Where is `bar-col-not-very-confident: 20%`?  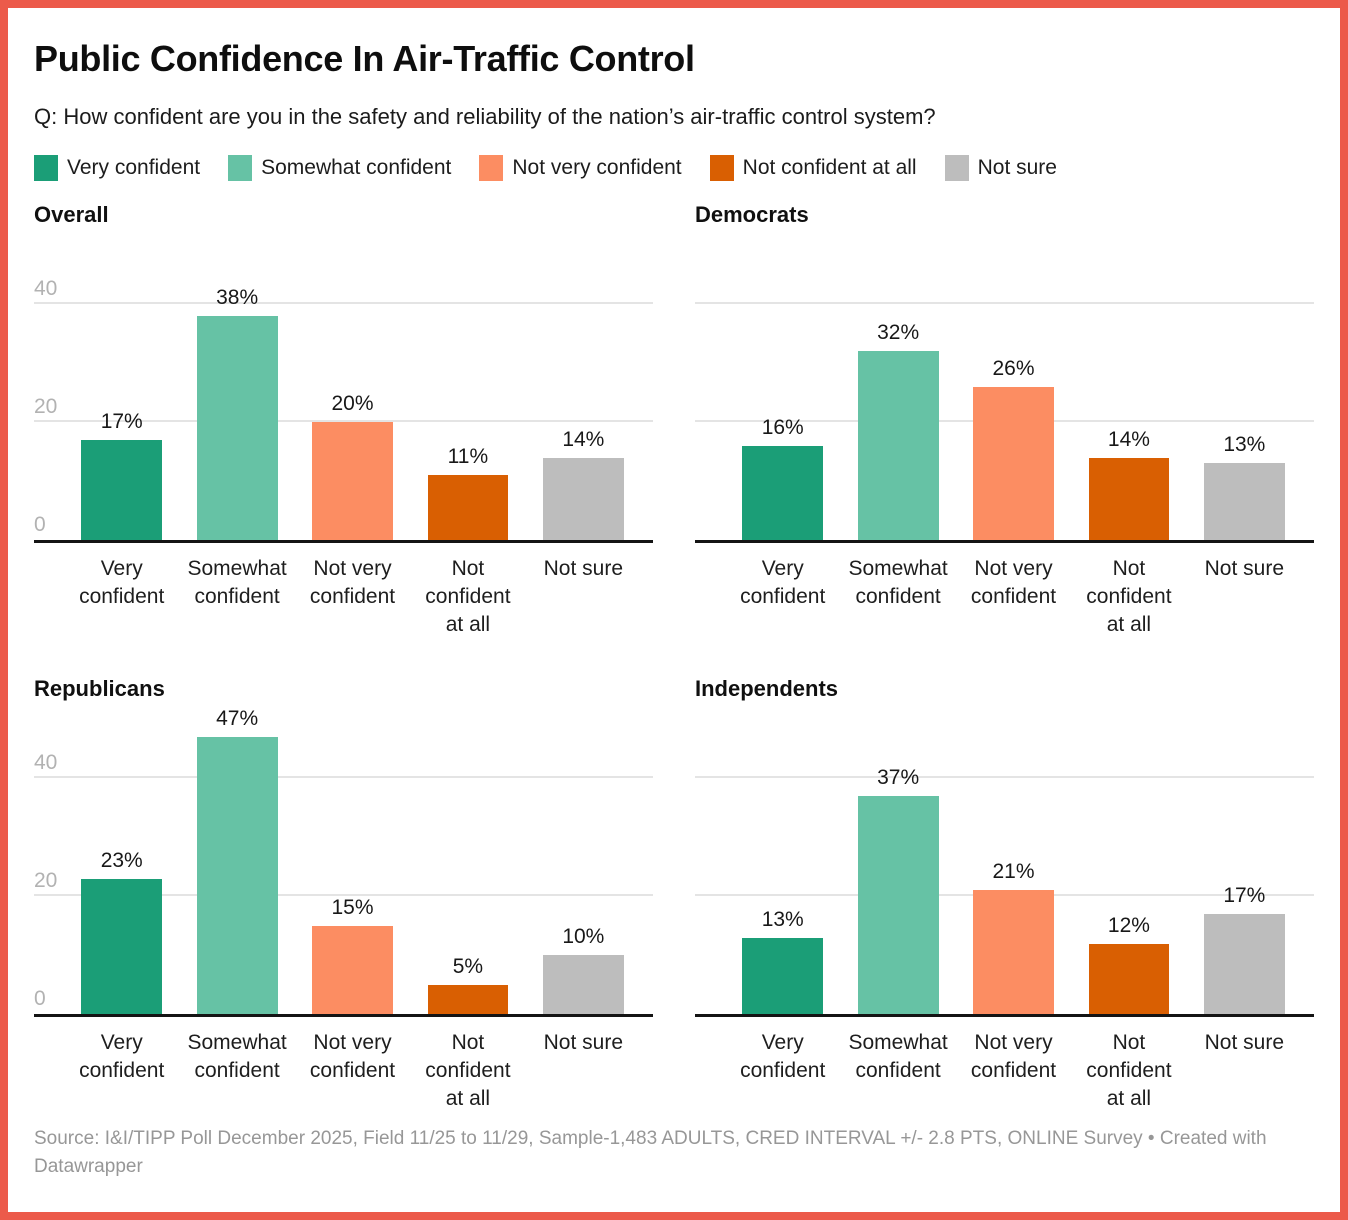 bar-col-not-very-confident: 20% is located at coordinates (352, 399).